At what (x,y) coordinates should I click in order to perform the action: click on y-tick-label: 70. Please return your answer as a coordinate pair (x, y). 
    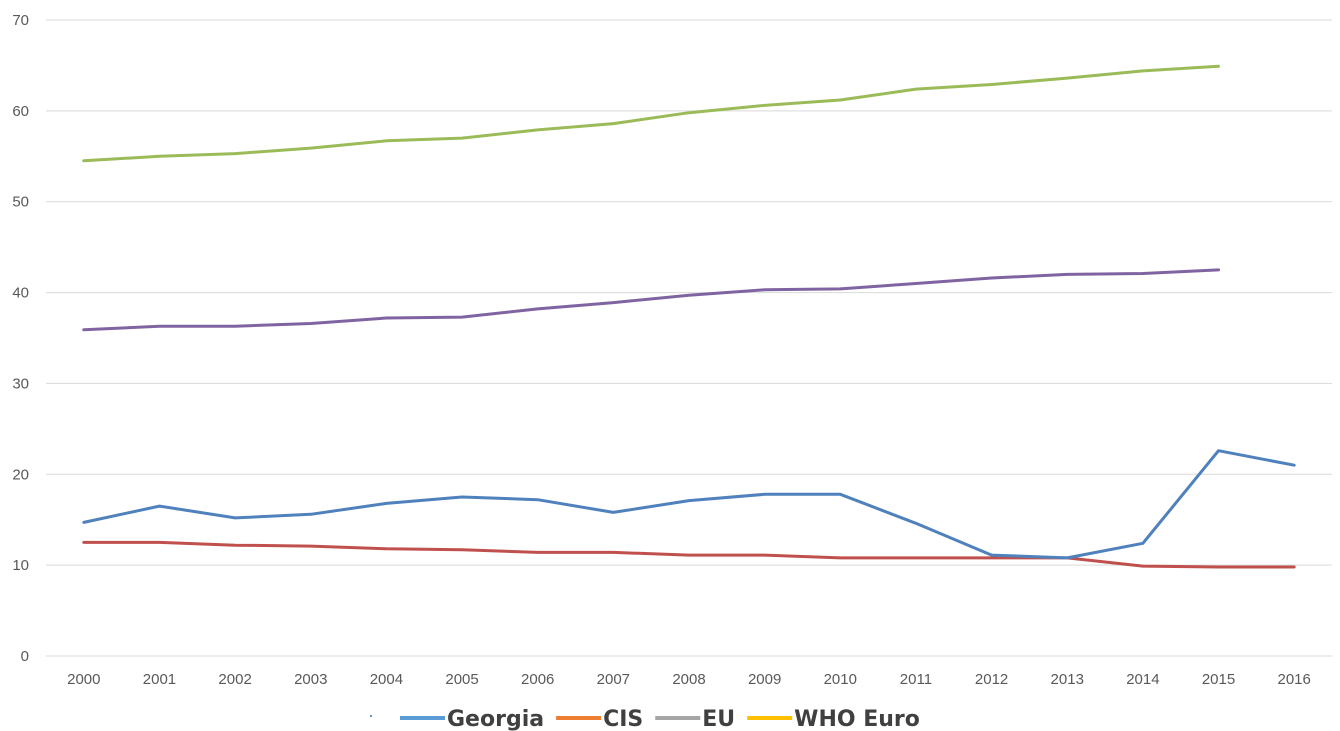
    Looking at the image, I should click on (20, 20).